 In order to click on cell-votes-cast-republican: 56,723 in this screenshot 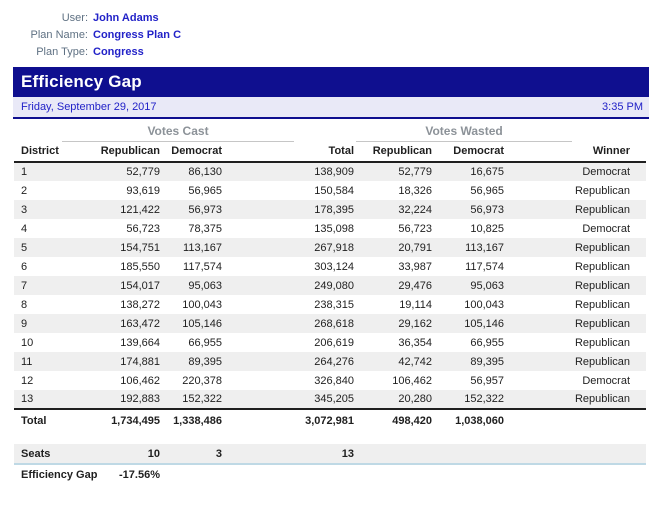, I will do `click(143, 228)`.